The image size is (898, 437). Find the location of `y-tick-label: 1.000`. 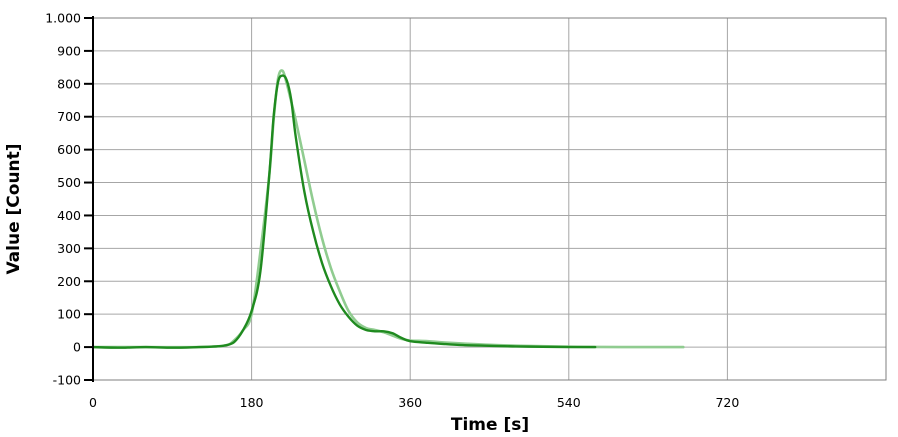

y-tick-label: 1.000 is located at coordinates (63, 18).